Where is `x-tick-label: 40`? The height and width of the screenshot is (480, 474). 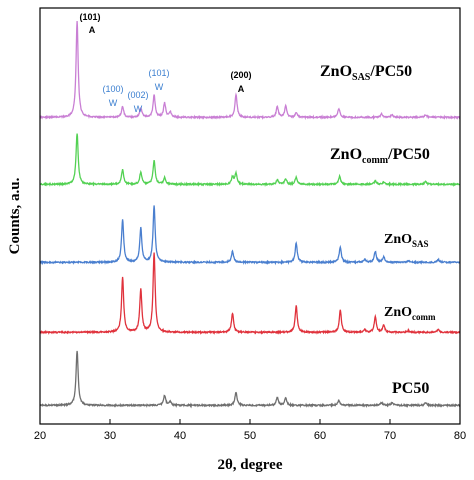 x-tick-label: 40 is located at coordinates (180, 436).